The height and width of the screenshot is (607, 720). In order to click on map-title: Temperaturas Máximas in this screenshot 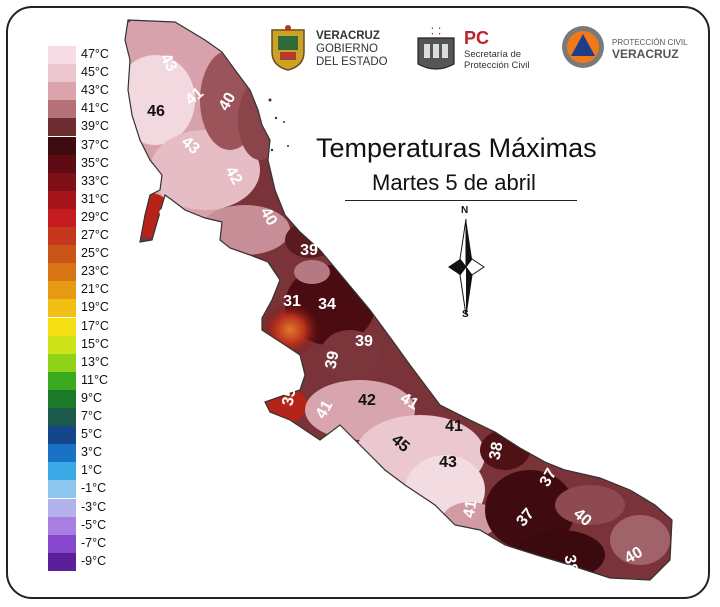, I will do `click(456, 148)`.